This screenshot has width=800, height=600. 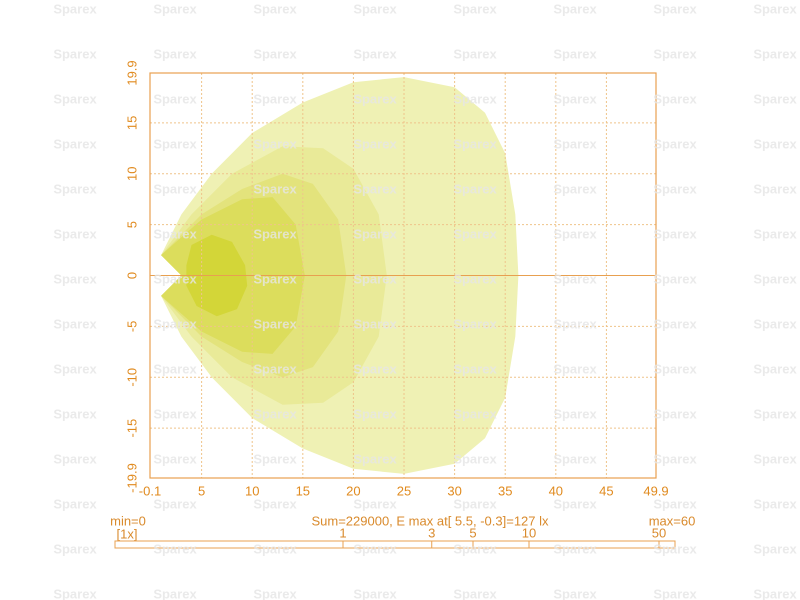 I want to click on y-tick-label: 15, so click(x=131, y=123).